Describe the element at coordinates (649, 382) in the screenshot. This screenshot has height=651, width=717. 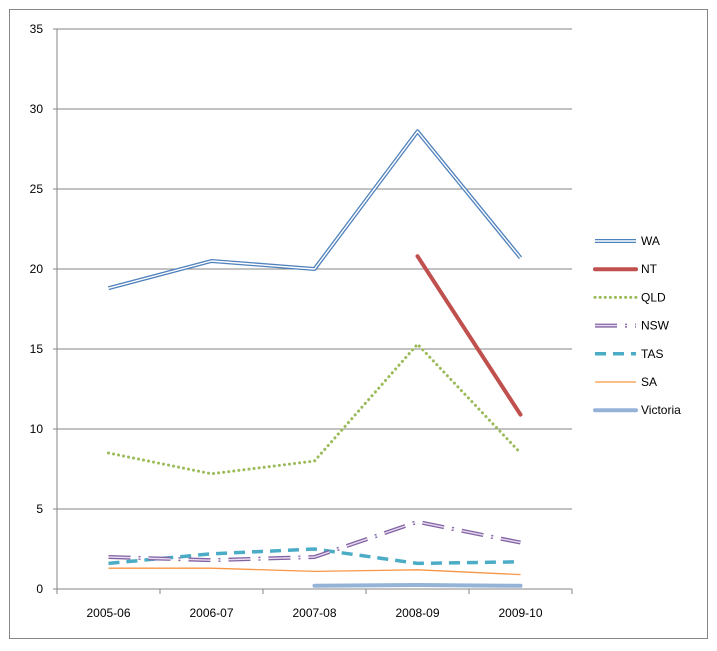
I see `legend-label: SA` at that location.